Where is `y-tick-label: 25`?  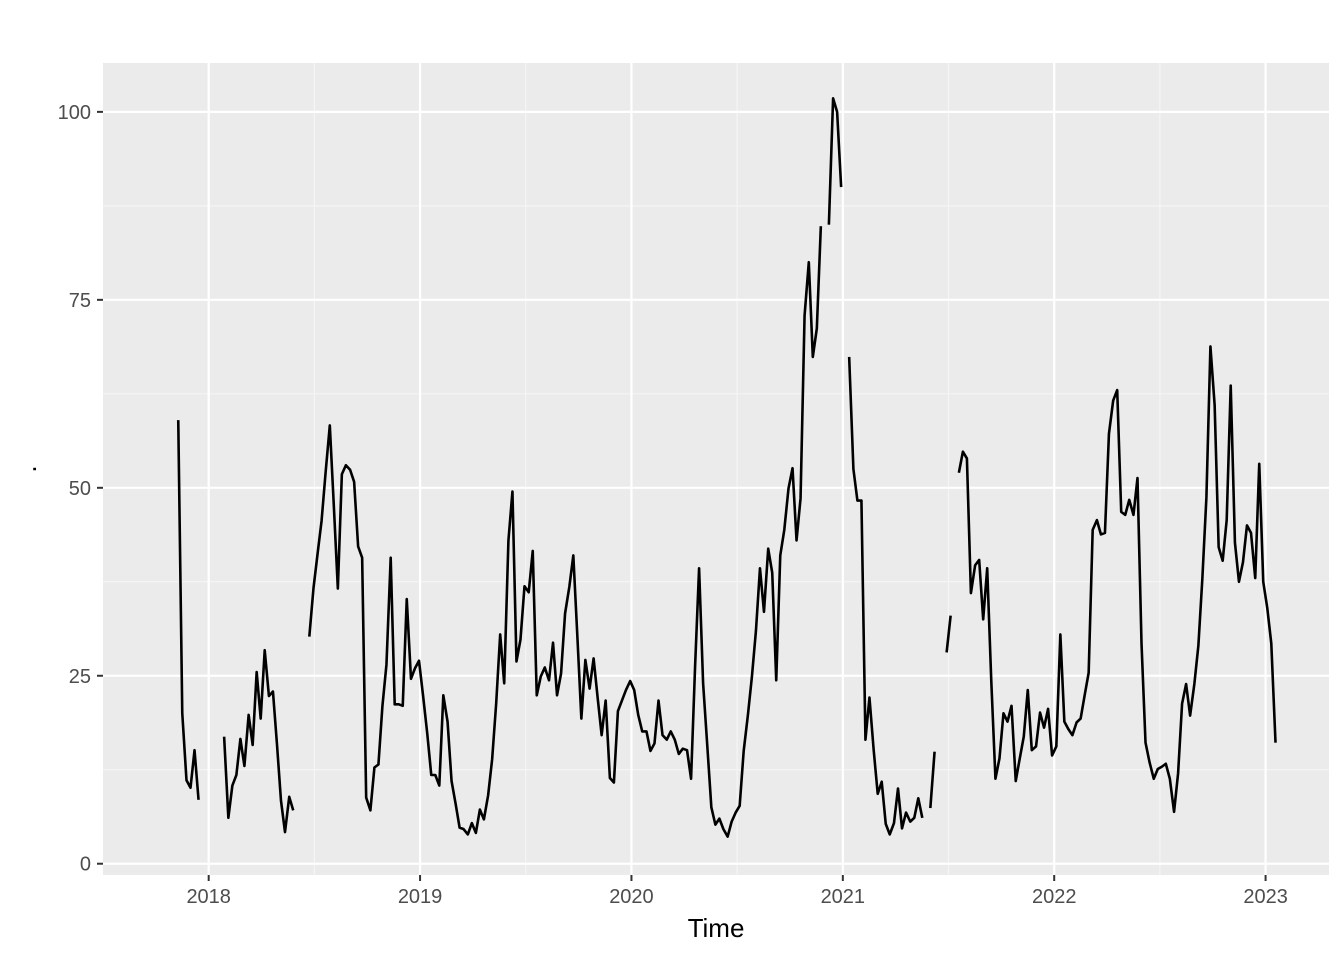
y-tick-label: 25 is located at coordinates (80, 677).